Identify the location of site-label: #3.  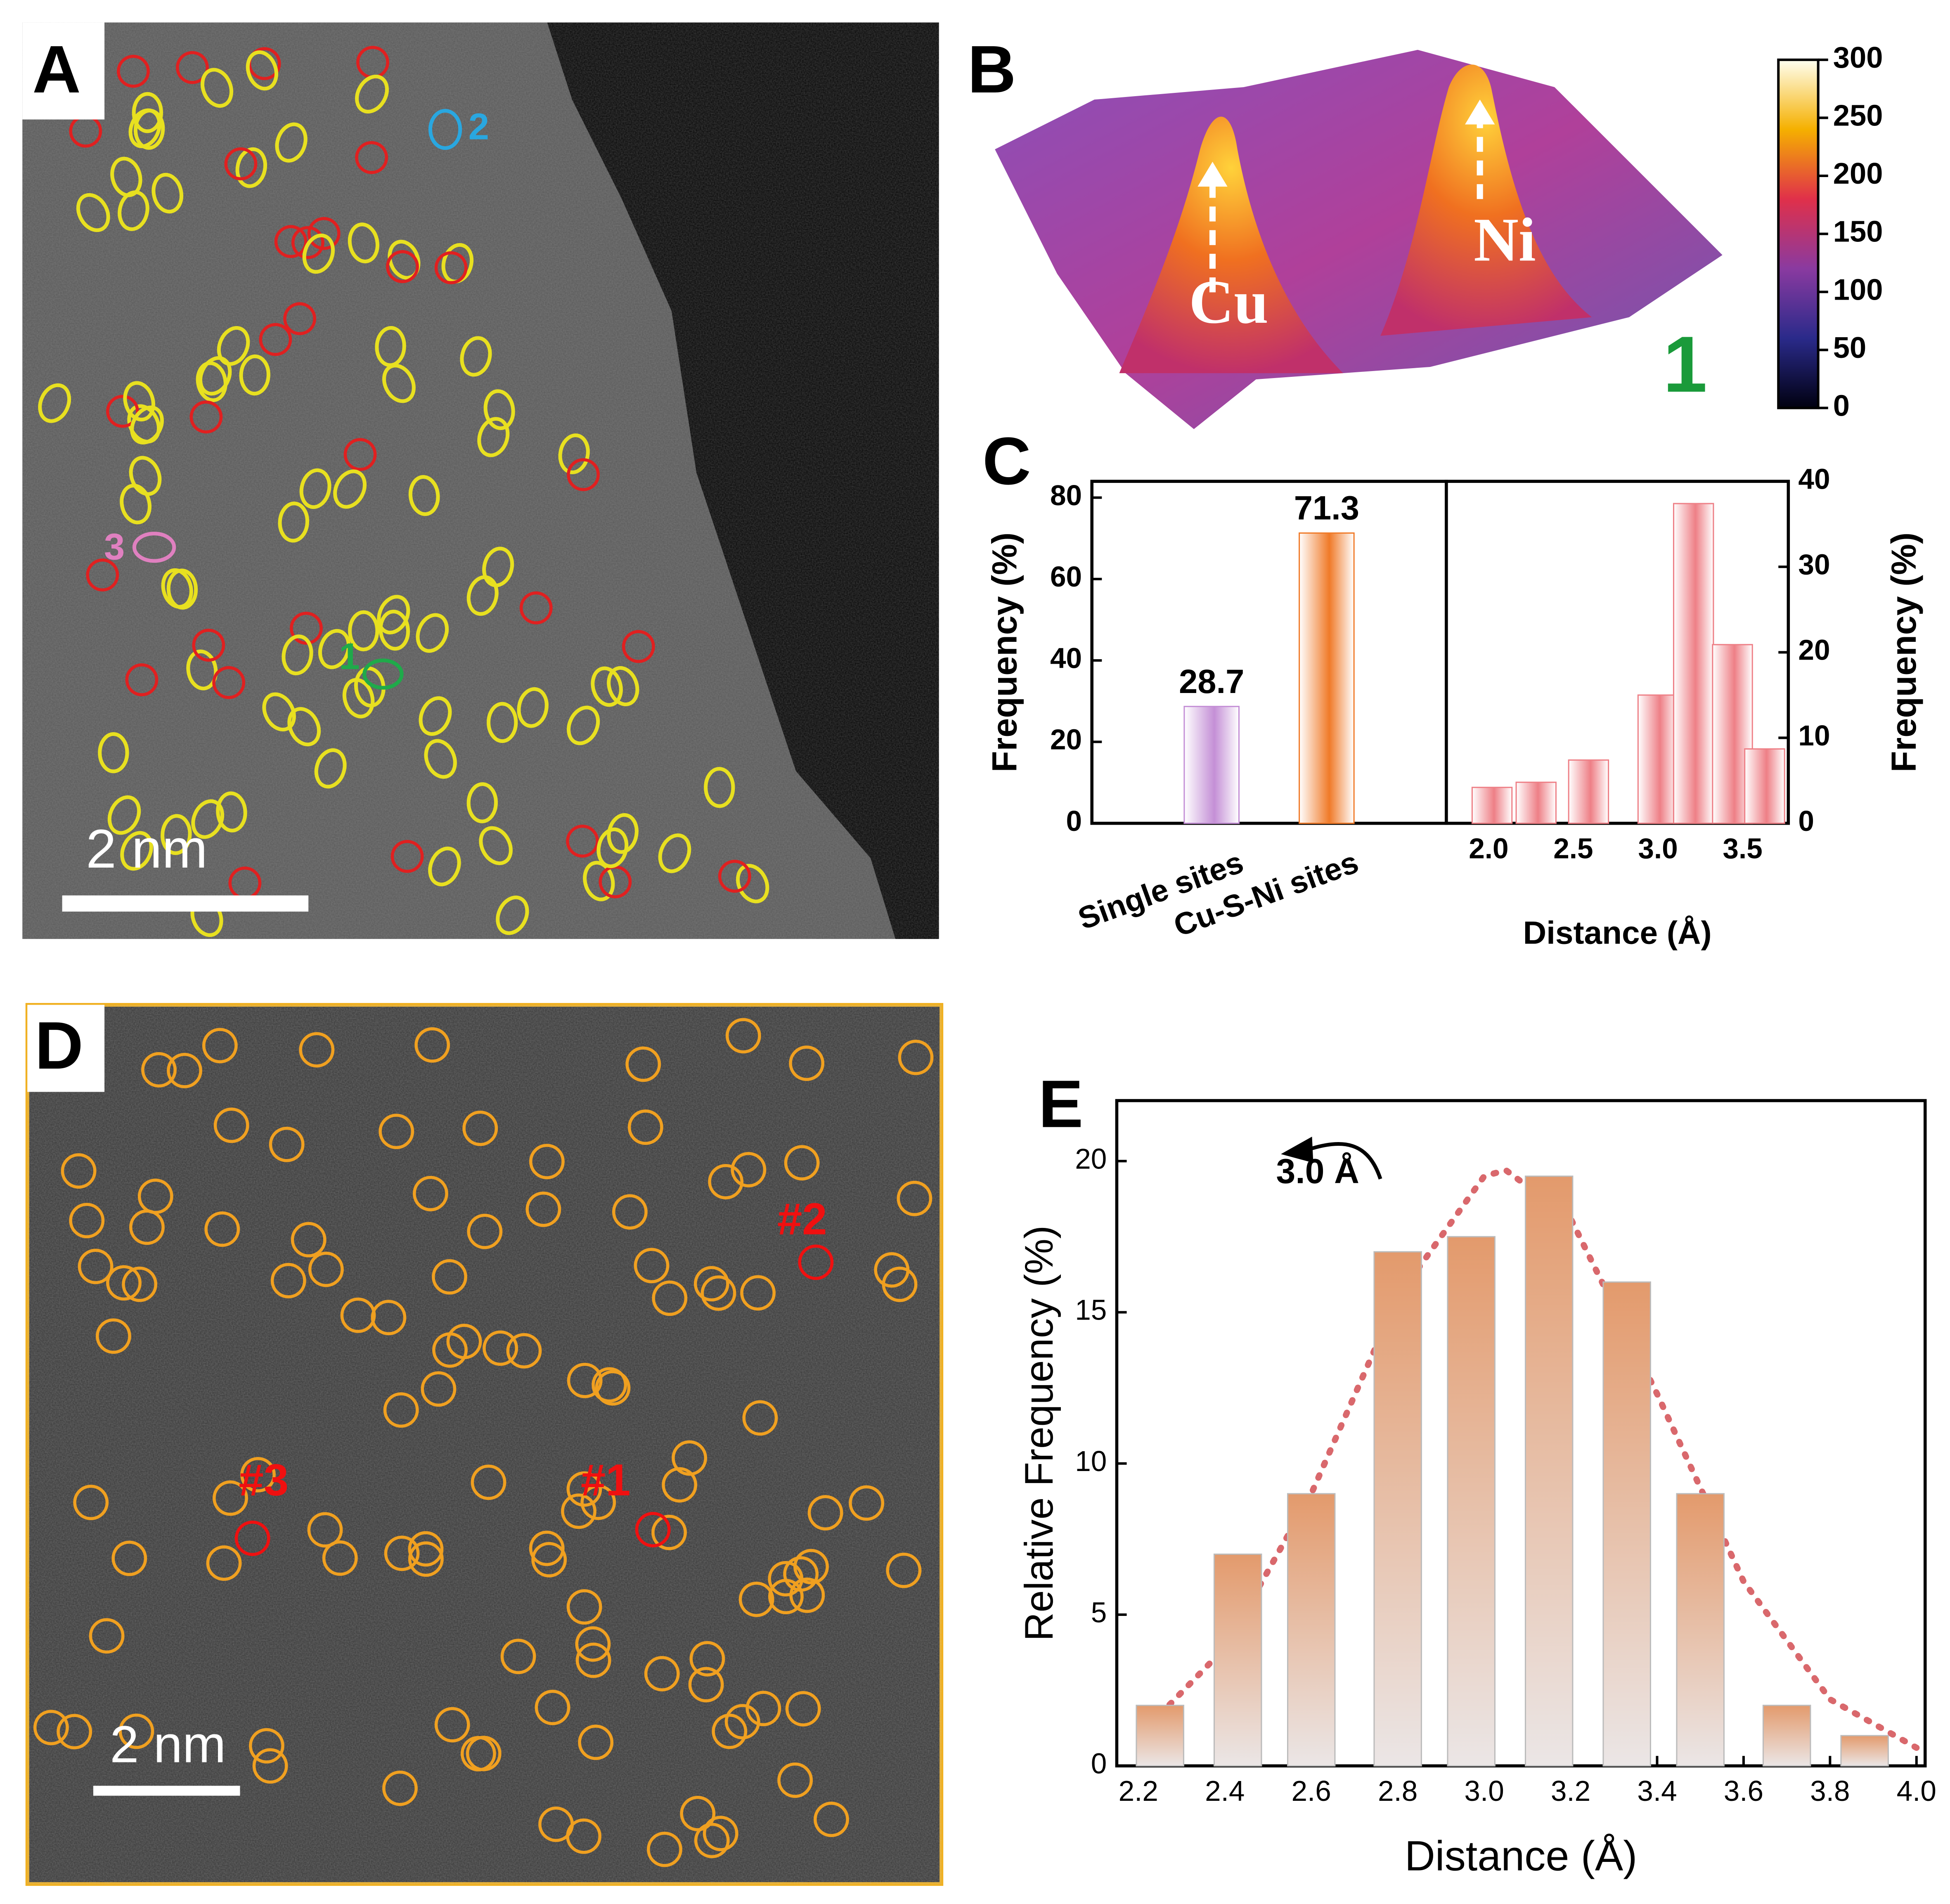
(264, 1480).